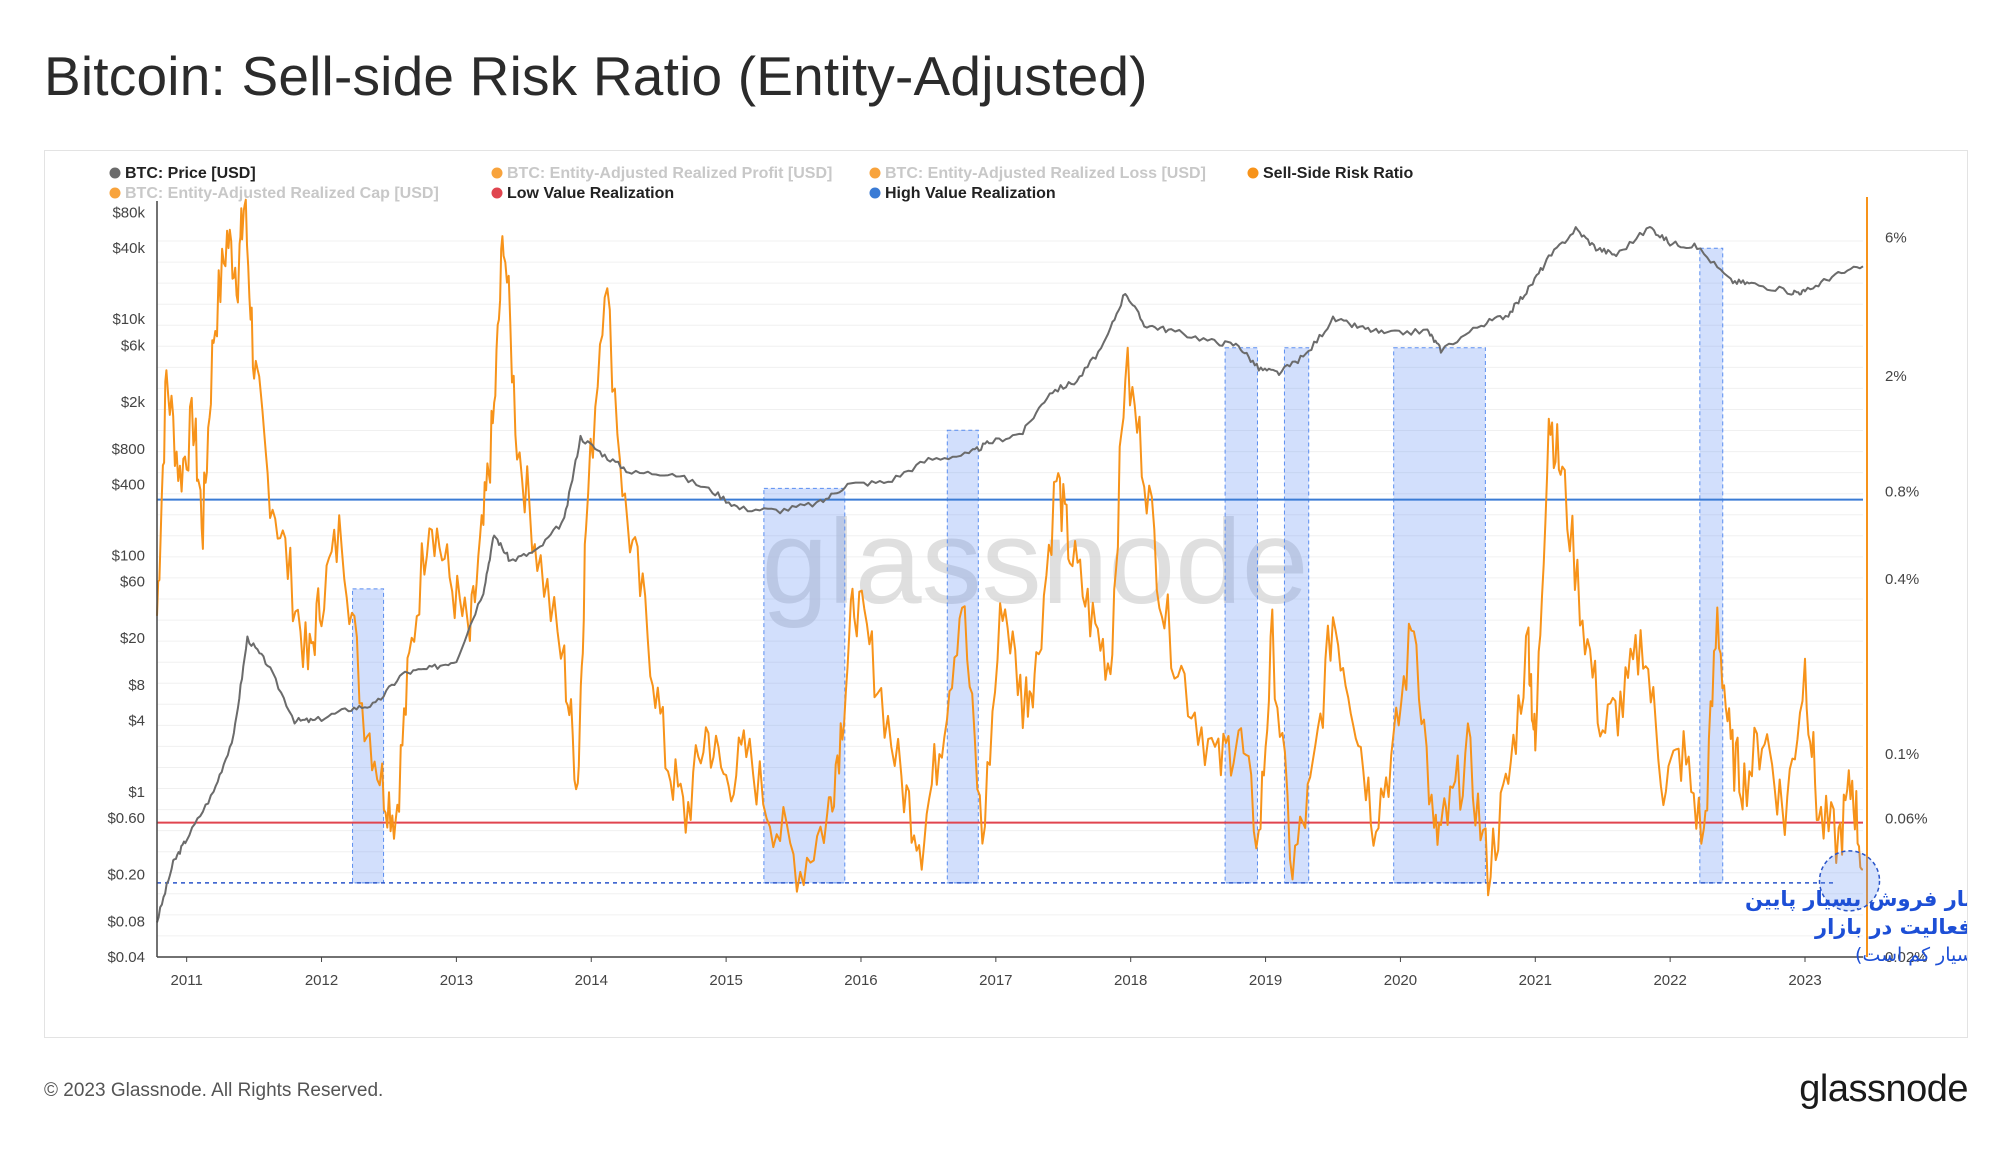  Describe the element at coordinates (970, 193) in the screenshot. I see `legend-label: High Value Realization` at that location.